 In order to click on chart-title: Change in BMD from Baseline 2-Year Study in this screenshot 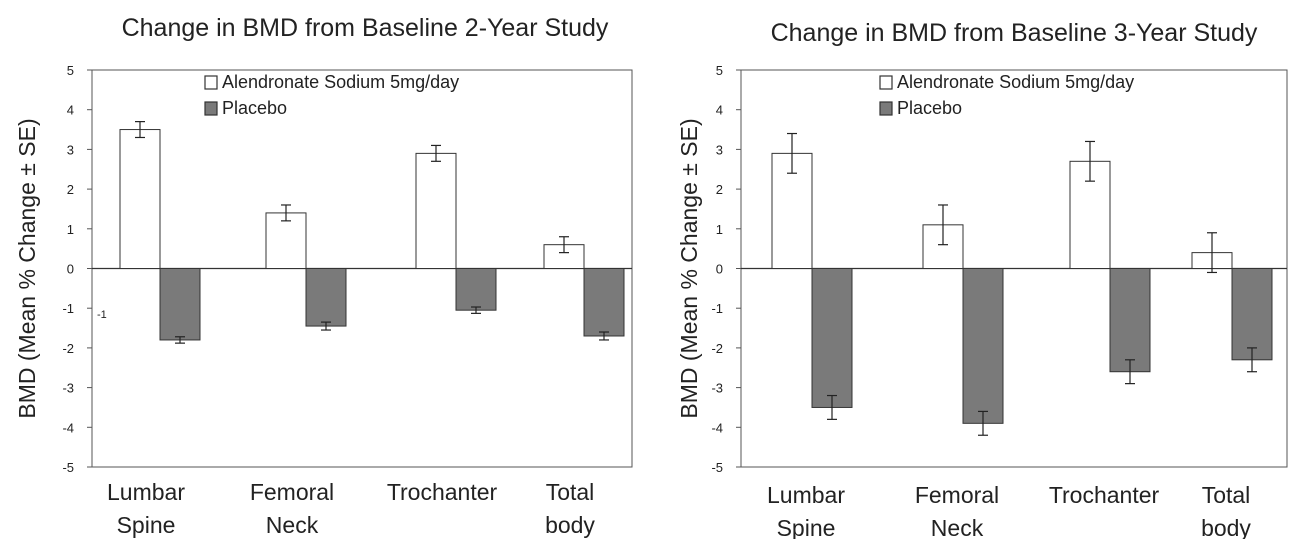, I will do `click(365, 28)`.